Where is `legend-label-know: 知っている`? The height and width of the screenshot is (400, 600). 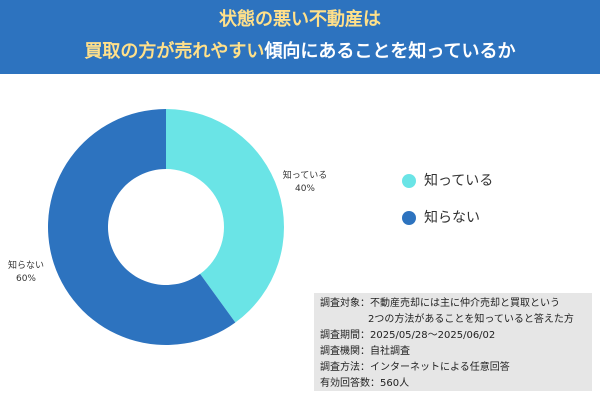 legend-label-know: 知っている is located at coordinates (459, 181).